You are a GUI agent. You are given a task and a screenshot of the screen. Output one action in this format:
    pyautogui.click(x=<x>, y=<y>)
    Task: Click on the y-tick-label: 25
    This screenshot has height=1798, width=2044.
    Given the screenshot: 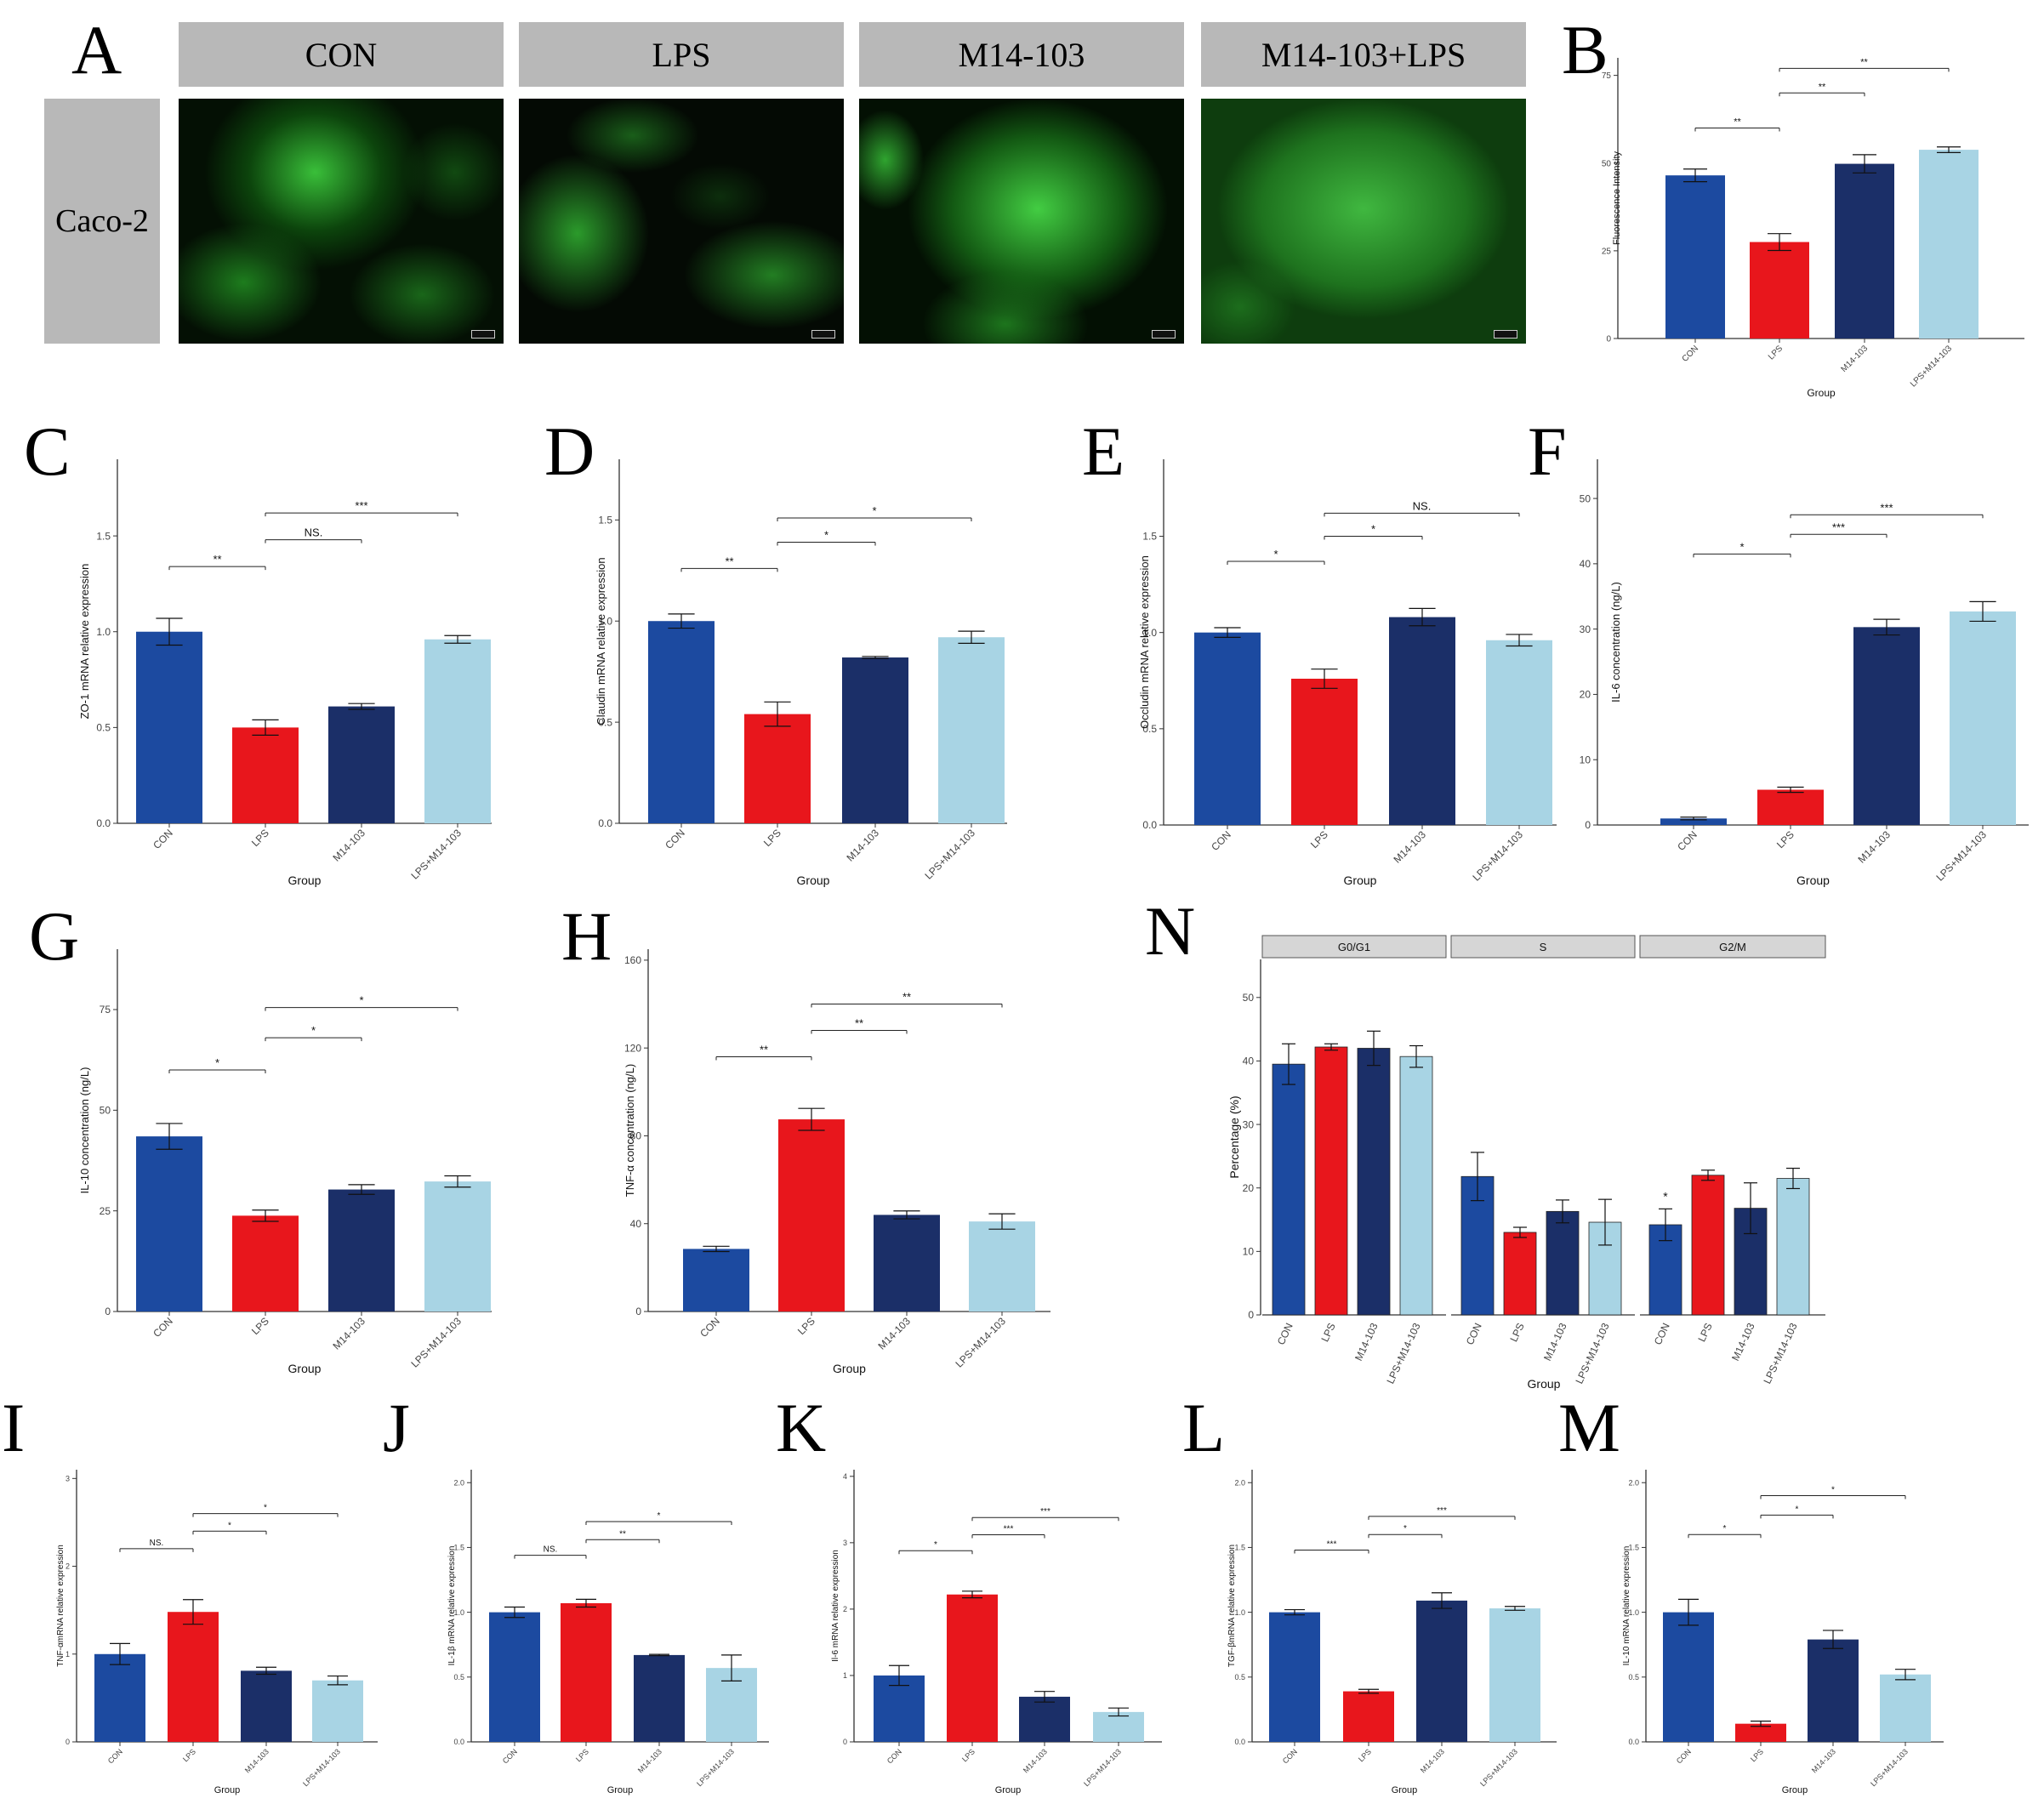 What is the action you would take?
    pyautogui.click(x=105, y=1211)
    